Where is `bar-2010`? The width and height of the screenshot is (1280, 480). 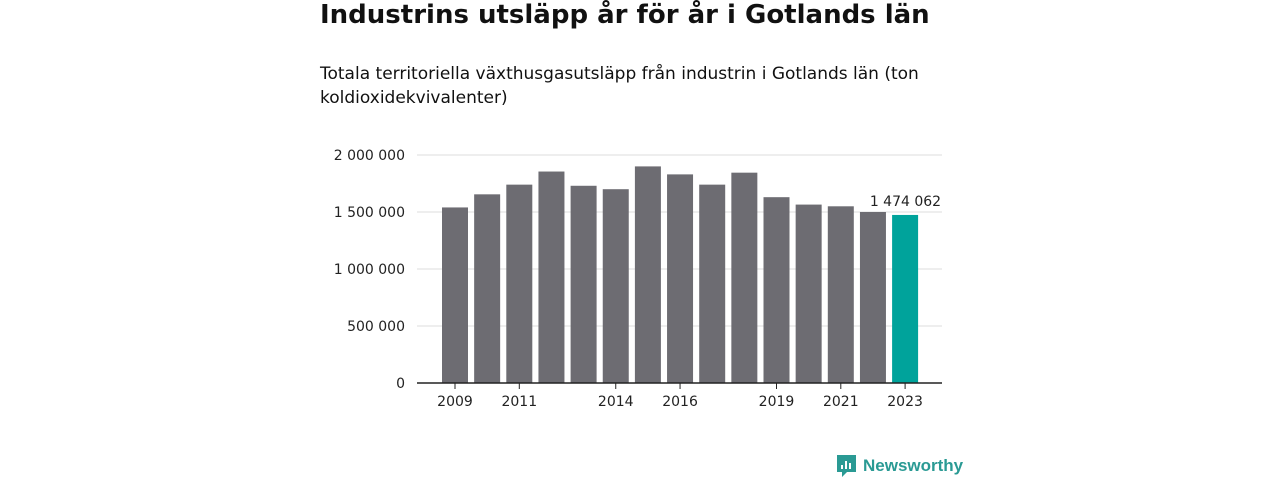 bar-2010 is located at coordinates (487, 288).